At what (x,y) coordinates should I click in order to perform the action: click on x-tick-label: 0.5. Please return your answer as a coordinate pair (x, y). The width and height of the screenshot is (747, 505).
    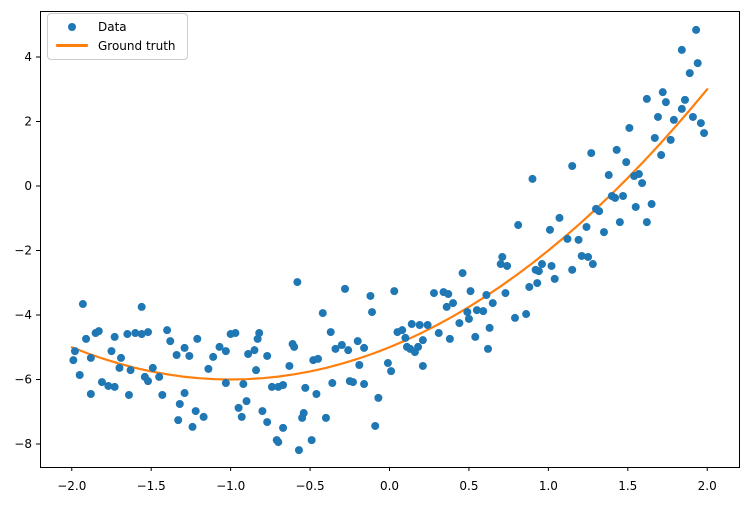
    Looking at the image, I should click on (468, 486).